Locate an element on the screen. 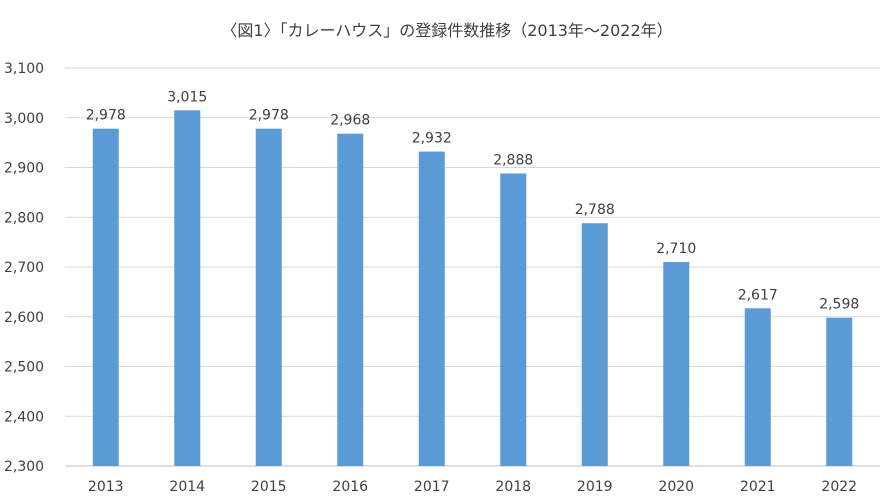 Image resolution: width=895 pixels, height=498 pixels. x-tick-label: 2021 is located at coordinates (758, 487).